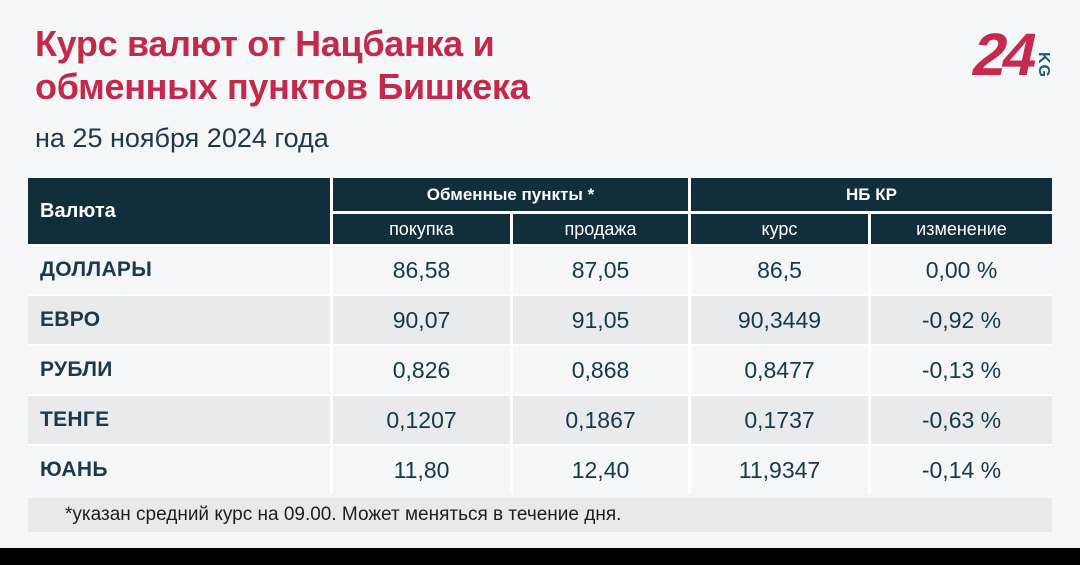 Image resolution: width=1080 pixels, height=565 pixels. I want to click on table-row: ЕВРО 90,07 91,05 90,3449 -0,92 %, so click(540, 320).